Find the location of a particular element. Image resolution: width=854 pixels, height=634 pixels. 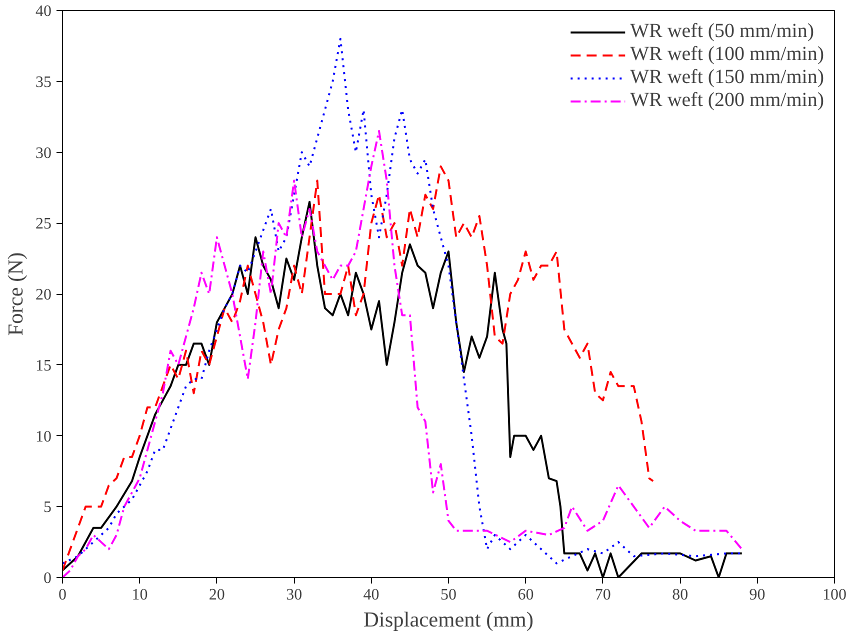

legend-label: WR weft (200 mm/min) is located at coordinates (727, 100).